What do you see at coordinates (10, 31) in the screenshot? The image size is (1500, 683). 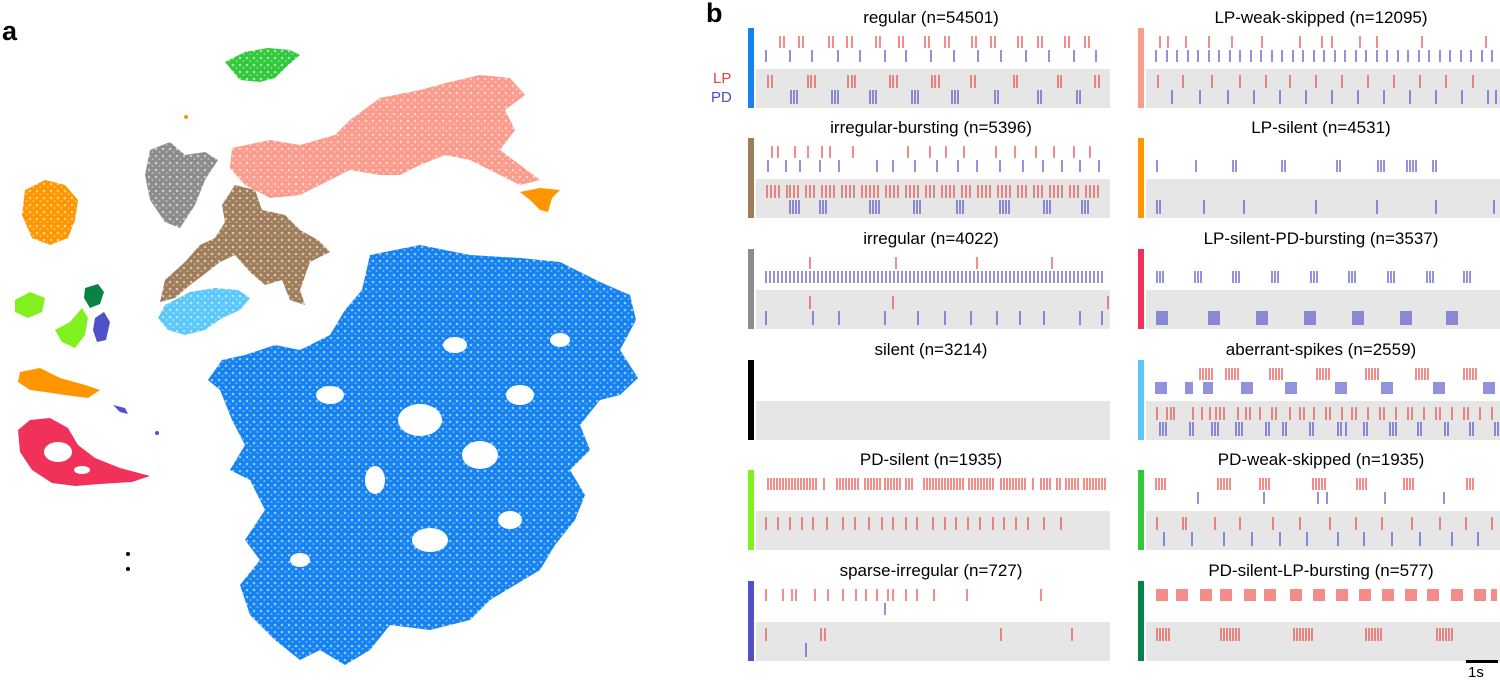 I see `panel-a-label: a` at bounding box center [10, 31].